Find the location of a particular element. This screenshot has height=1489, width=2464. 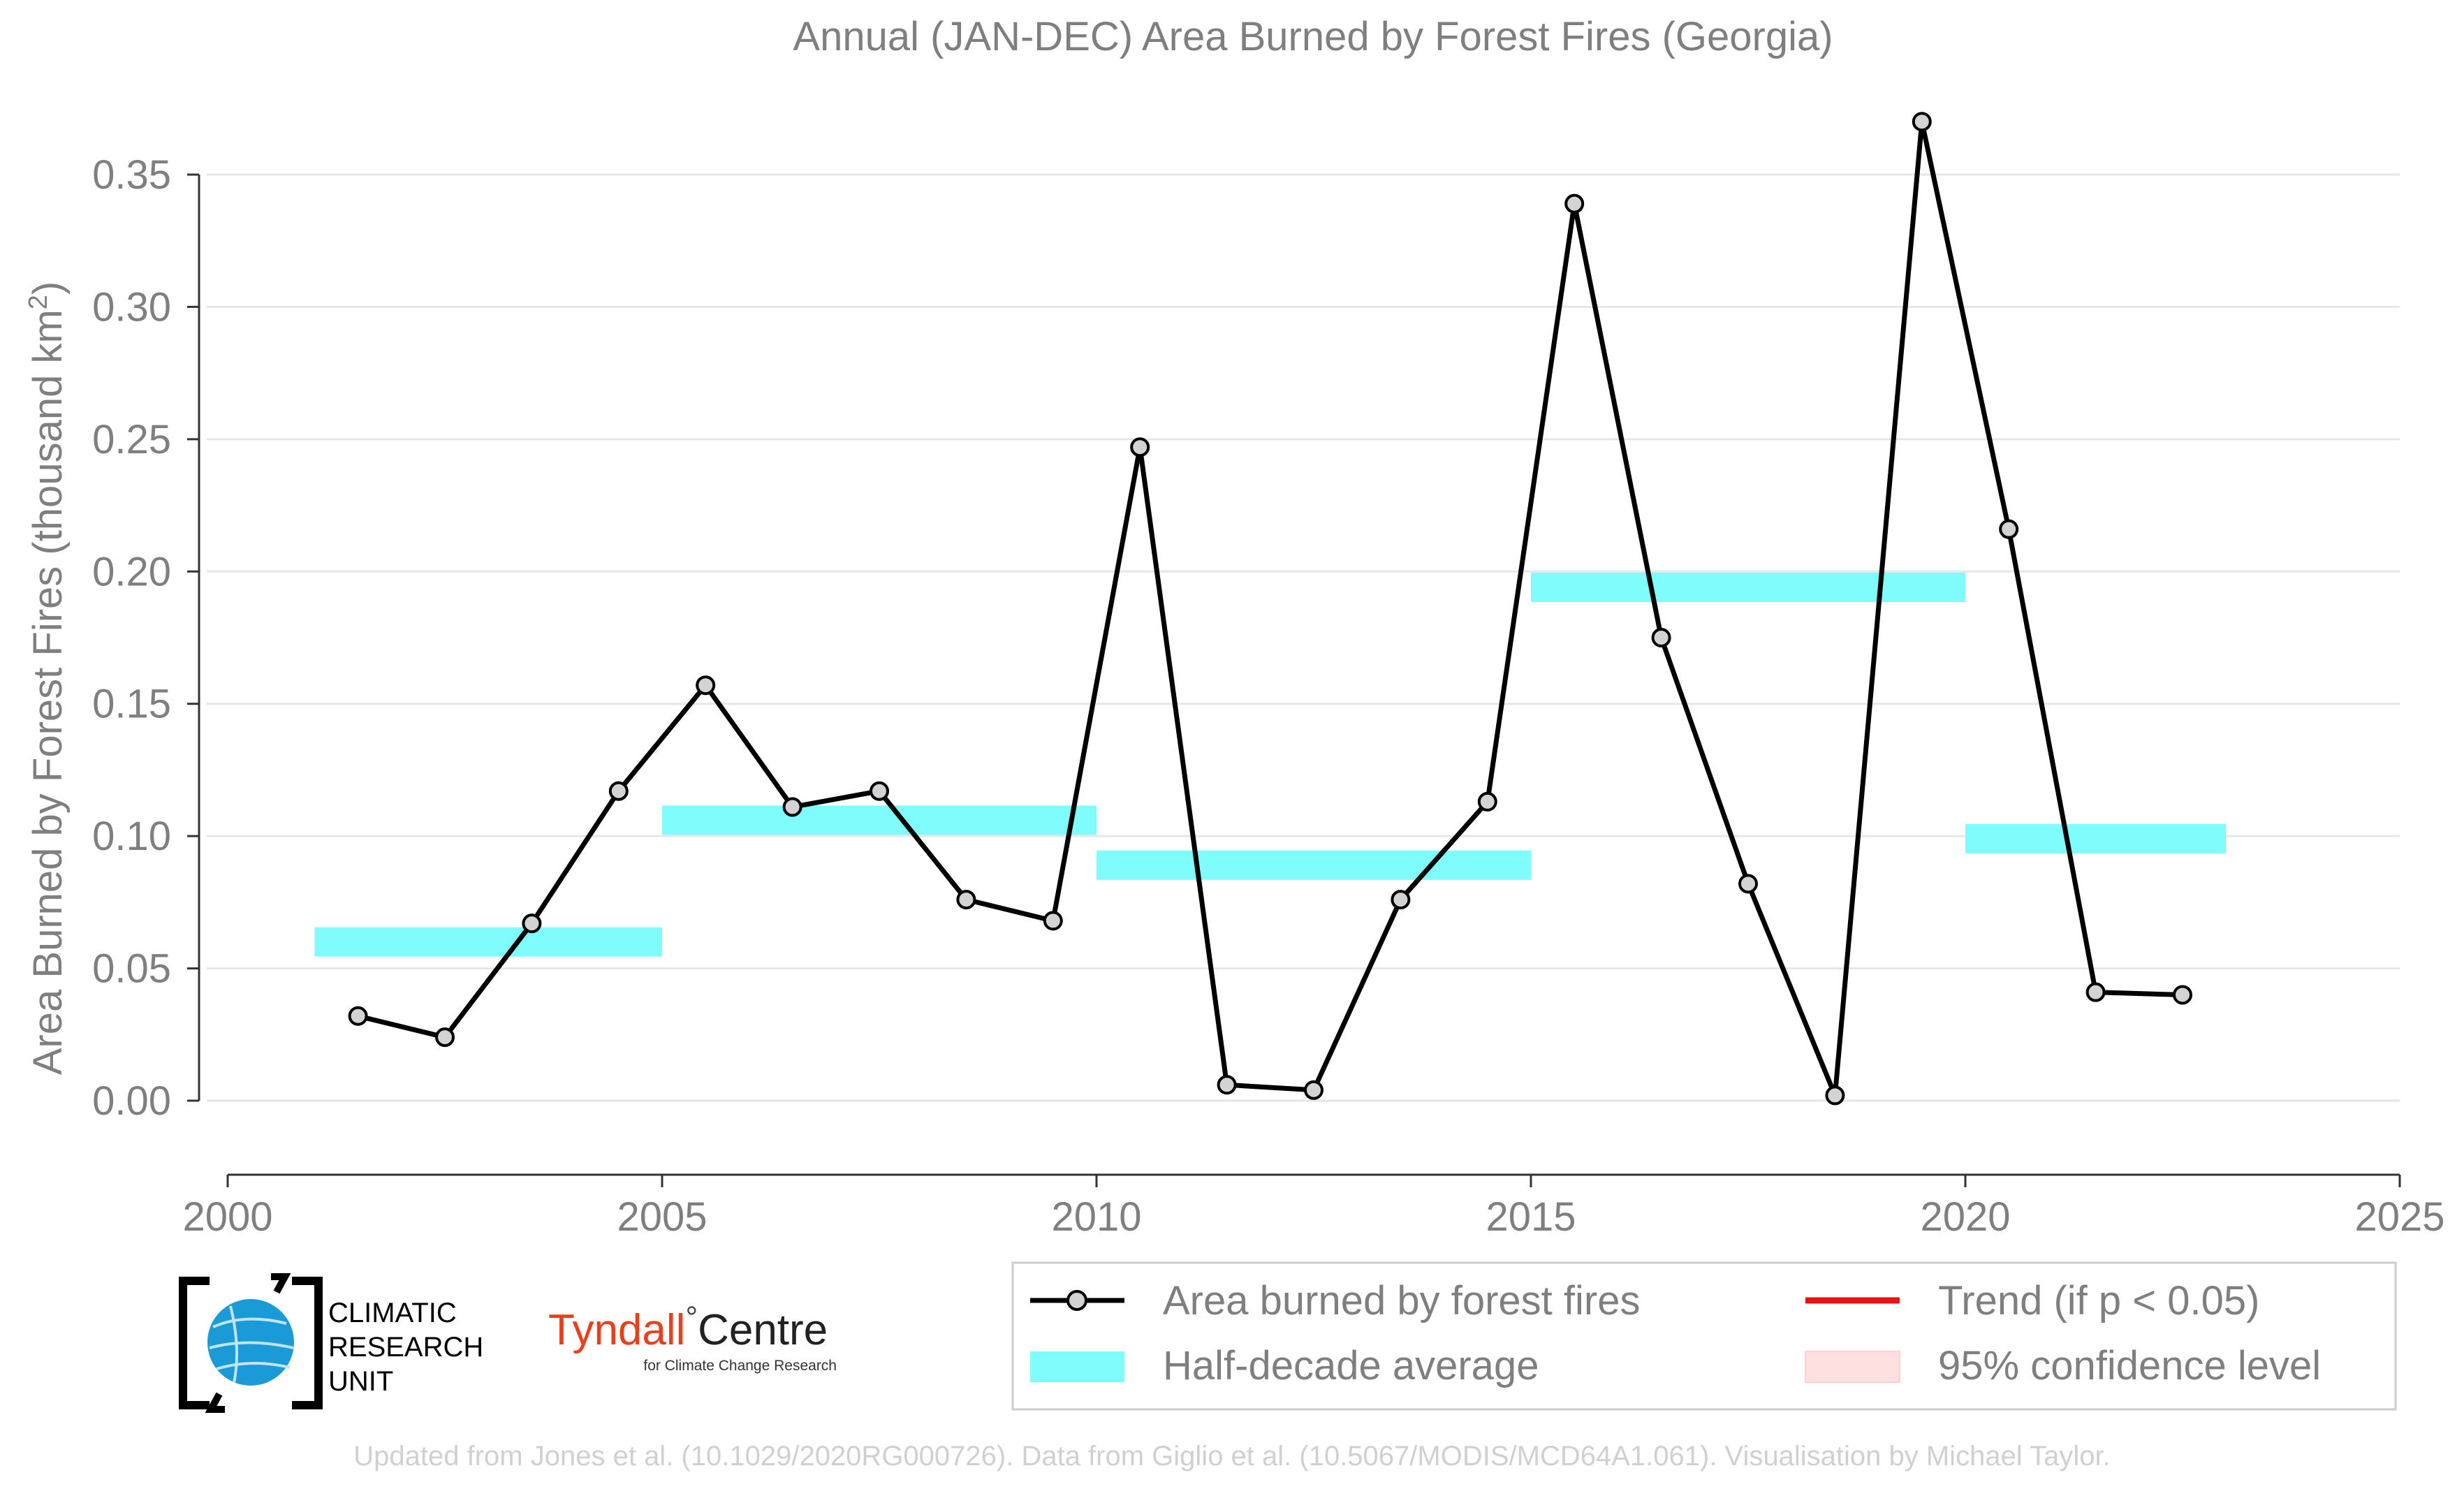

x-tick-label: 2000 is located at coordinates (227, 1217).